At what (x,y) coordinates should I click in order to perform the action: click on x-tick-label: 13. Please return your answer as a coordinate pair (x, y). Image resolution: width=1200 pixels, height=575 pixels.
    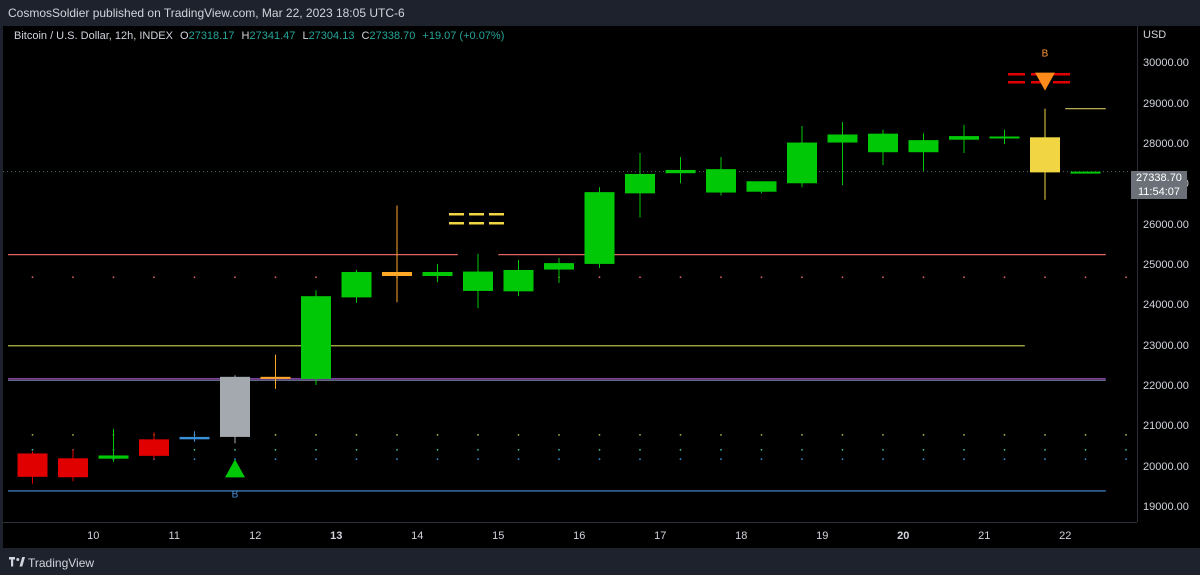
    Looking at the image, I should click on (336, 536).